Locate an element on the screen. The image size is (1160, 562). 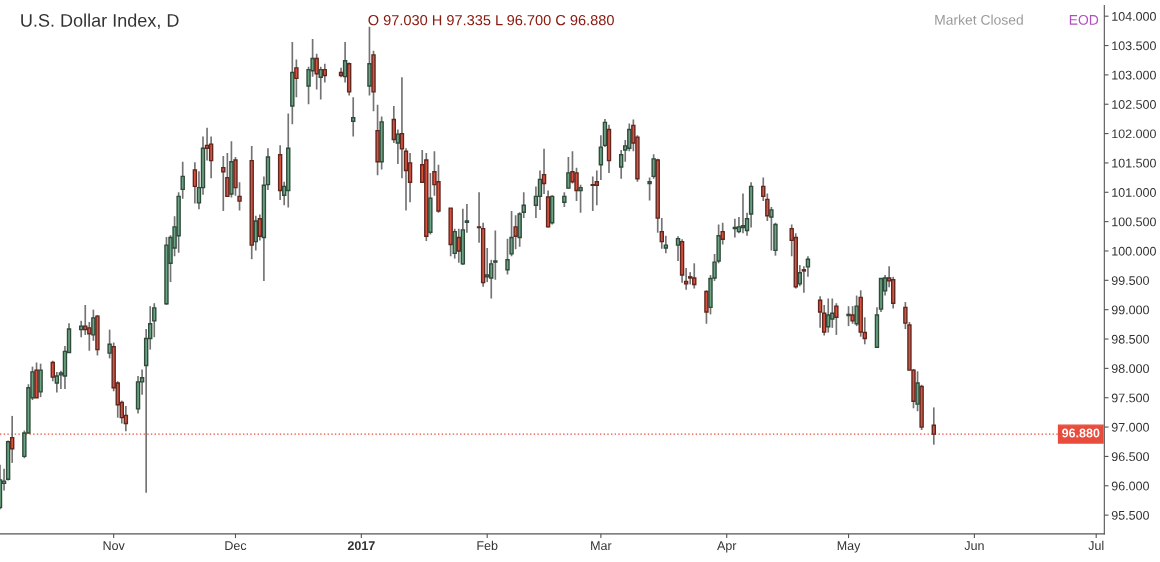
y-tick-label: 100.000 is located at coordinates (1134, 251).